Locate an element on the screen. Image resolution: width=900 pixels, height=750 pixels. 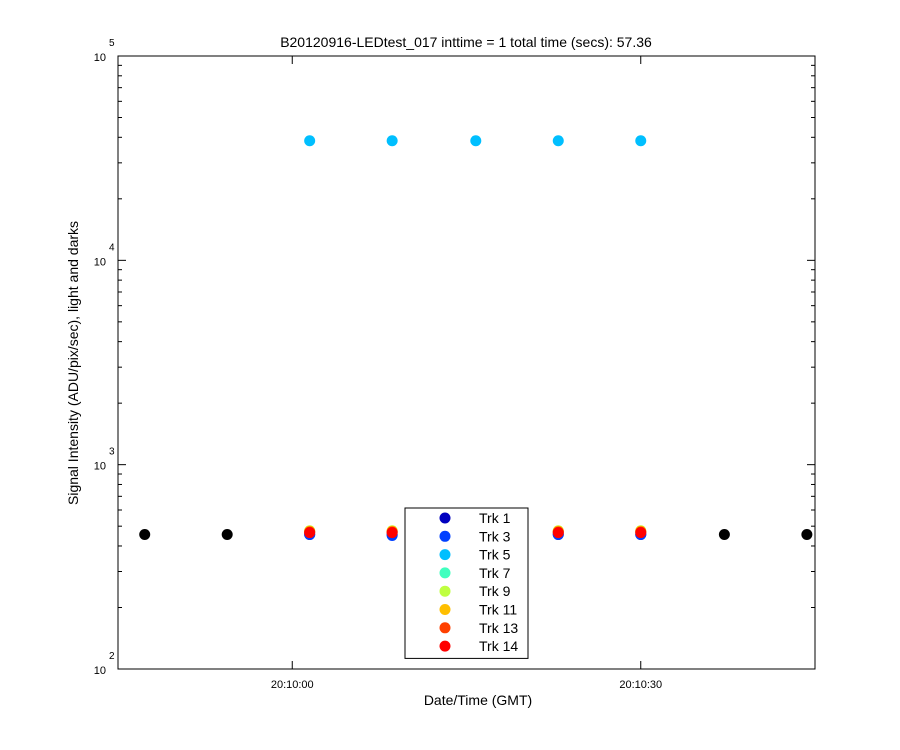
legend-label: Trk 11 is located at coordinates (498, 610).